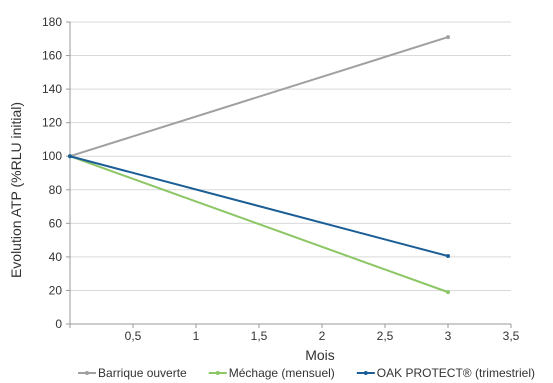  I want to click on y-tick-label: 180, so click(52, 22).